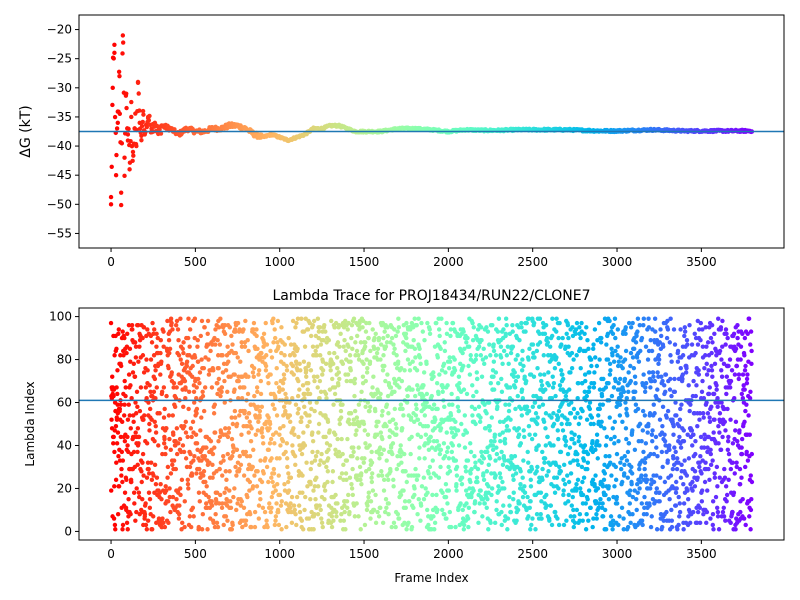  What do you see at coordinates (59, 88) in the screenshot?
I see `y-tick-label: −30` at bounding box center [59, 88].